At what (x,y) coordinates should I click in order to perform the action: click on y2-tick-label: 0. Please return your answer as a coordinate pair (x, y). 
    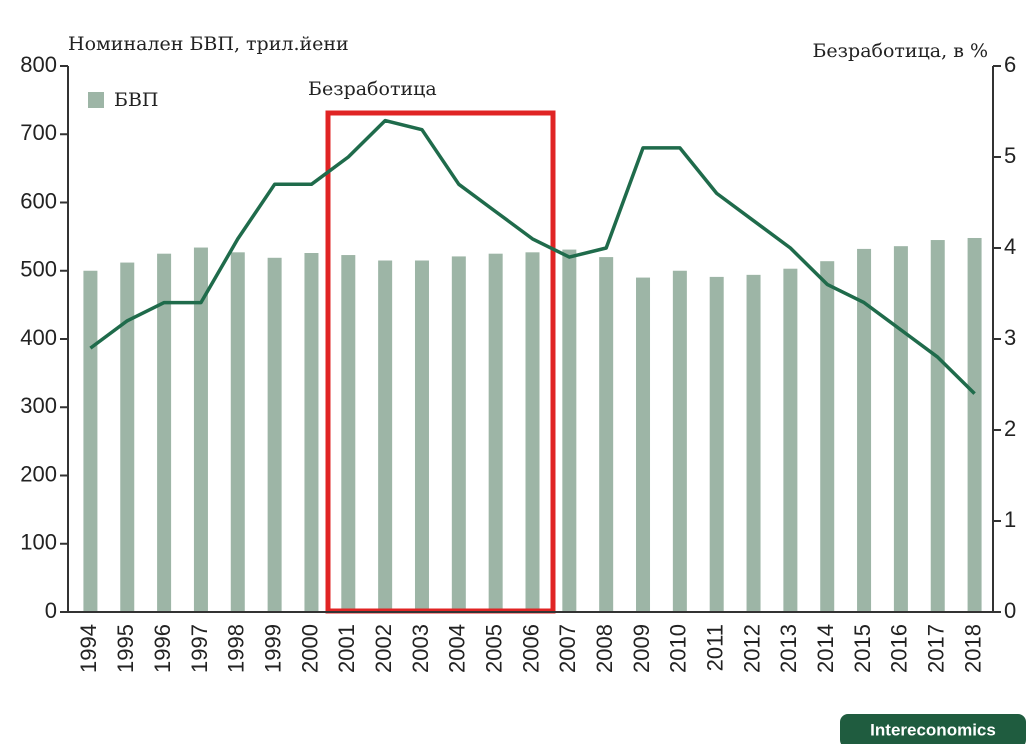
    Looking at the image, I should click on (1010, 610).